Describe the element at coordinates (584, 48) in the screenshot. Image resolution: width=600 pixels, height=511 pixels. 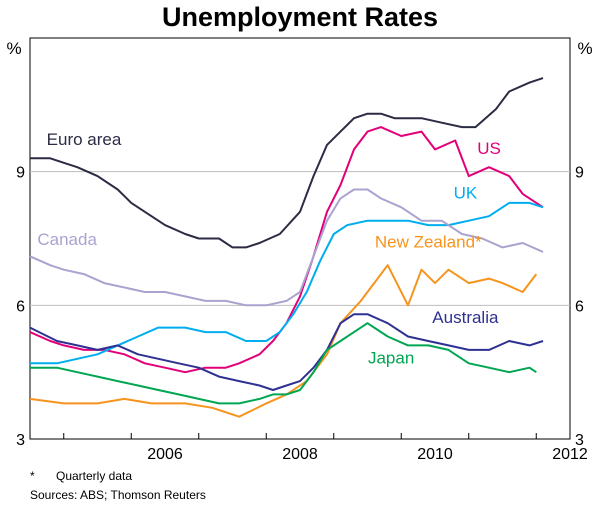
I see `y-unit-right: %` at that location.